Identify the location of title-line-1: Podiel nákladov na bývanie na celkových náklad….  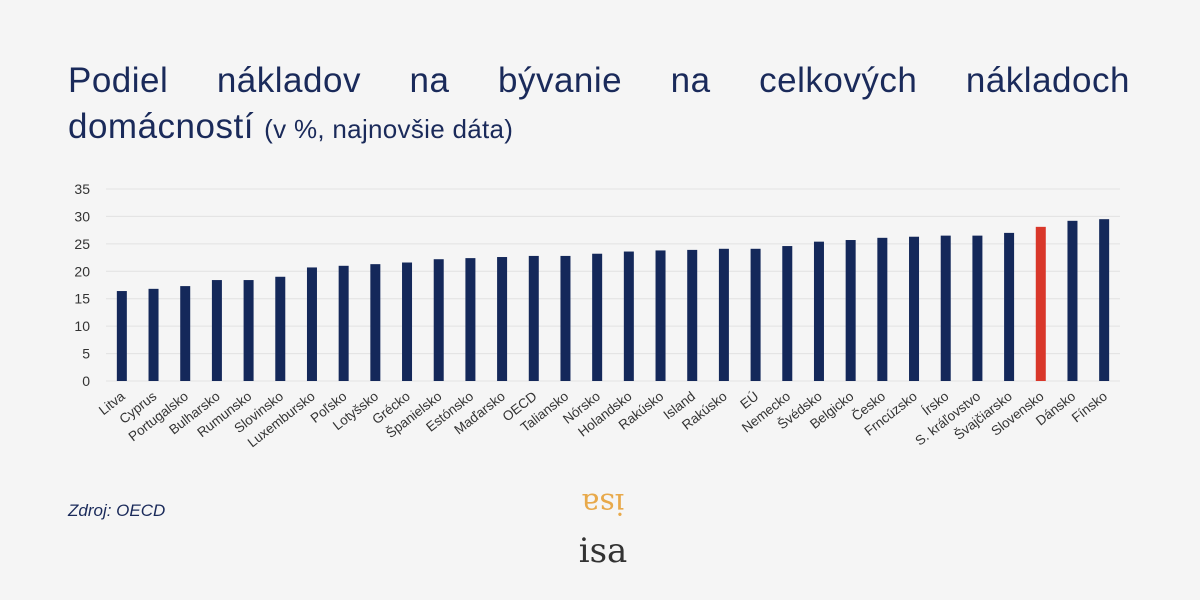
(599, 81).